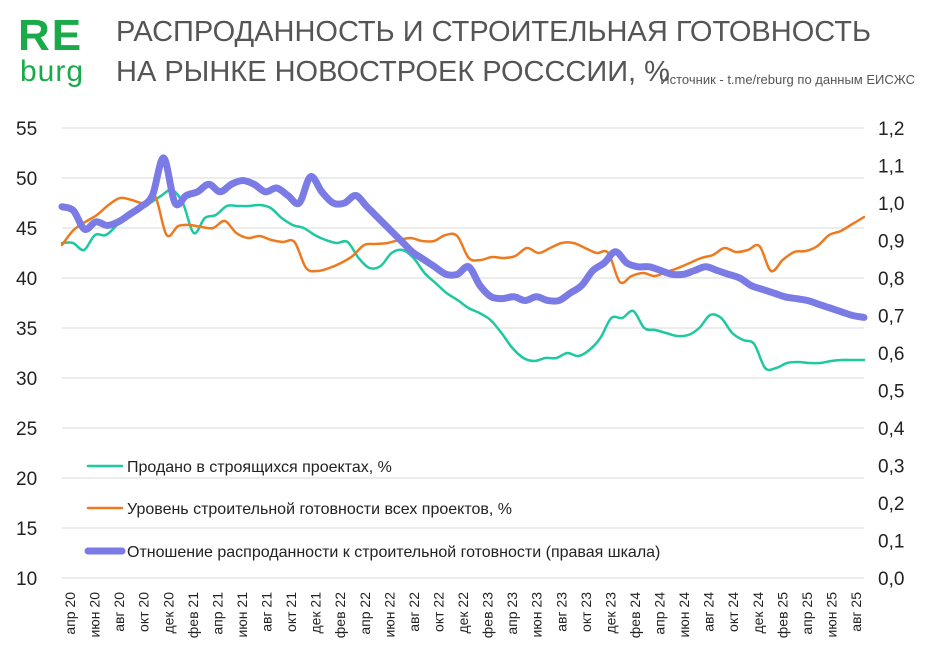 The image size is (941, 670). What do you see at coordinates (119, 612) in the screenshot?
I see `x-tick: авг 20` at bounding box center [119, 612].